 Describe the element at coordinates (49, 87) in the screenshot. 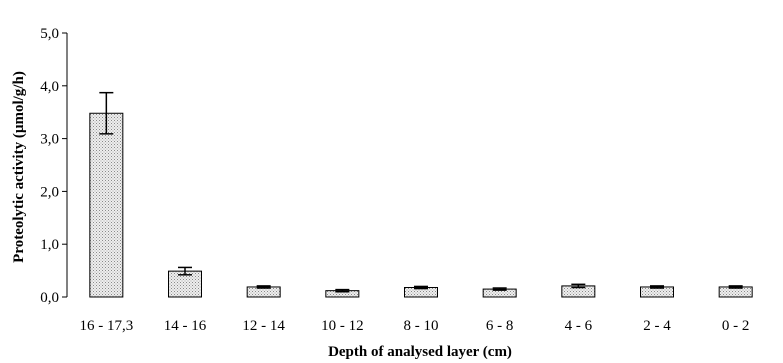

I see `y-tick-label: 4,0` at that location.